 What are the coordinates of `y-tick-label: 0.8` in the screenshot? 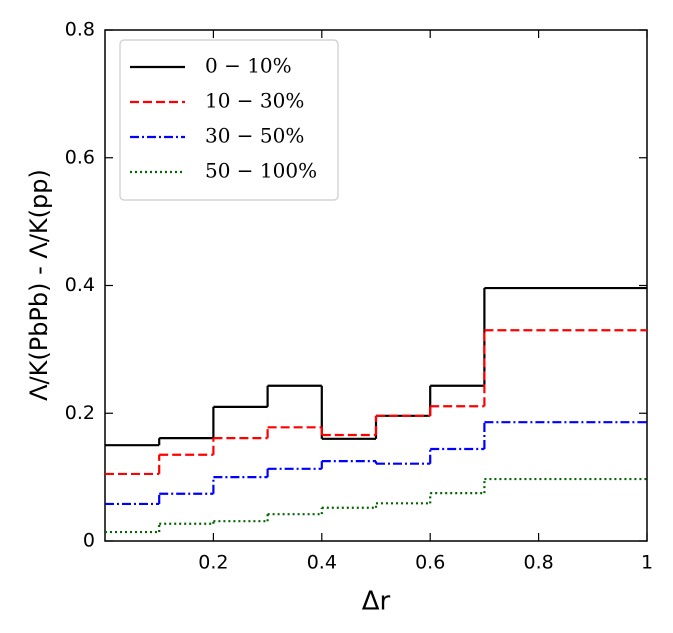 It's located at (80, 30).